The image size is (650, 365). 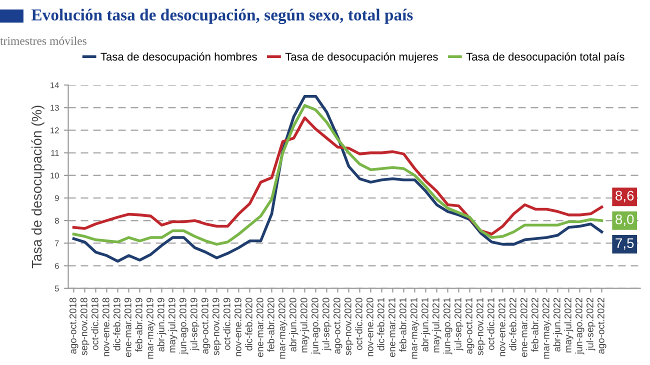 I want to click on data-label: 8,0, so click(x=625, y=220).